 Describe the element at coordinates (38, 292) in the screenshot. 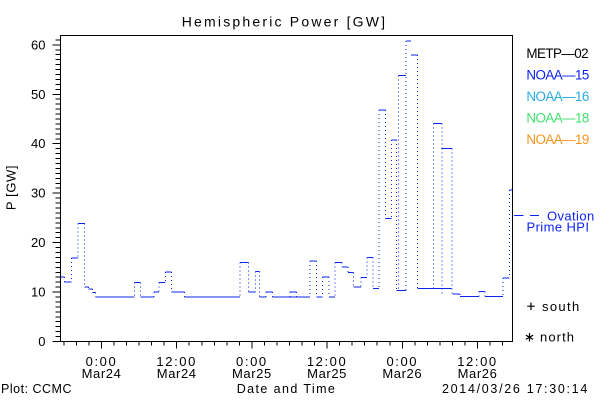

I see `svg-text: 10` at that location.